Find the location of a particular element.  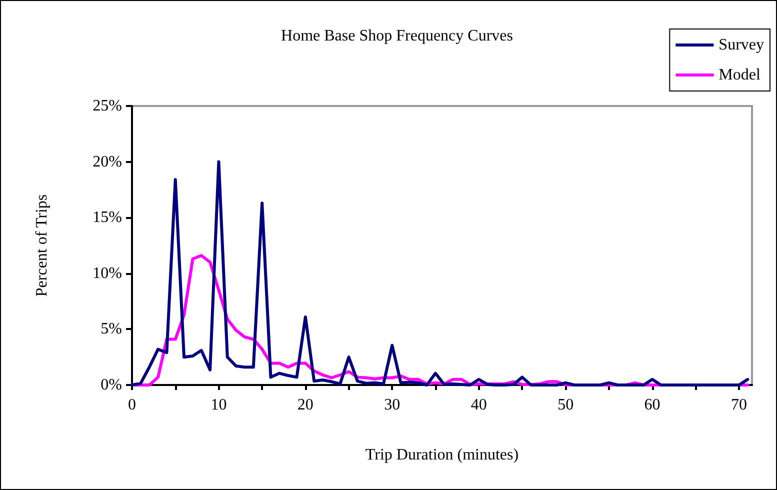

x-tick-label: 10 is located at coordinates (218, 405).